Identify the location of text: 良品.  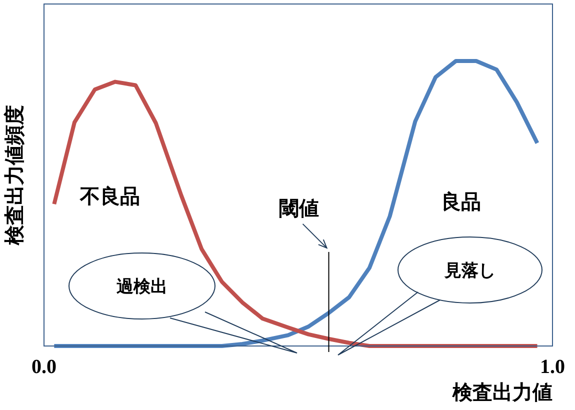
(460, 202).